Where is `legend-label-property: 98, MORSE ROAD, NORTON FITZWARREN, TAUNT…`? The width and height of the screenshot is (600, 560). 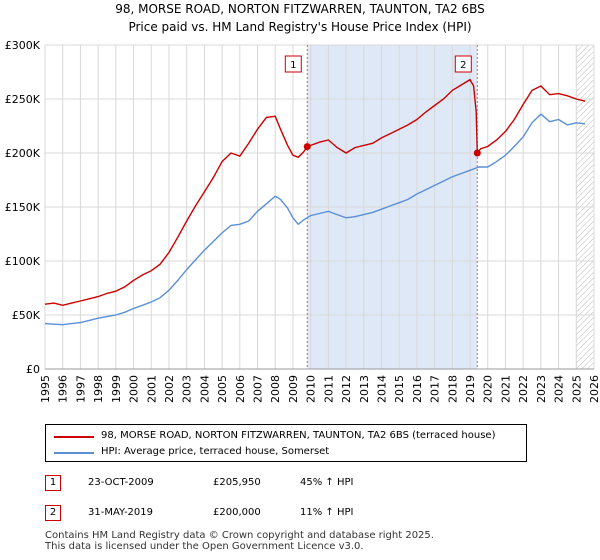
legend-label-property: 98, MORSE ROAD, NORTON FITZWARREN, TAUNT… is located at coordinates (298, 435).